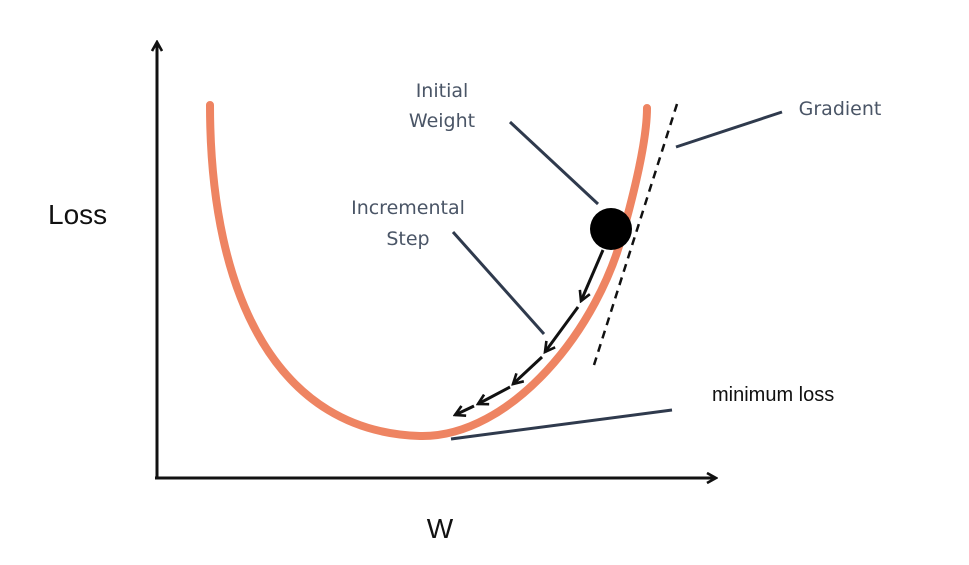 This screenshot has height=565, width=969. What do you see at coordinates (77, 214) in the screenshot?
I see `y-axis-label: Loss` at bounding box center [77, 214].